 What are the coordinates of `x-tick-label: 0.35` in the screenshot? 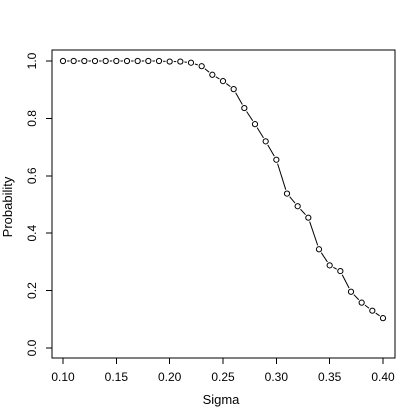 It's located at (330, 377).